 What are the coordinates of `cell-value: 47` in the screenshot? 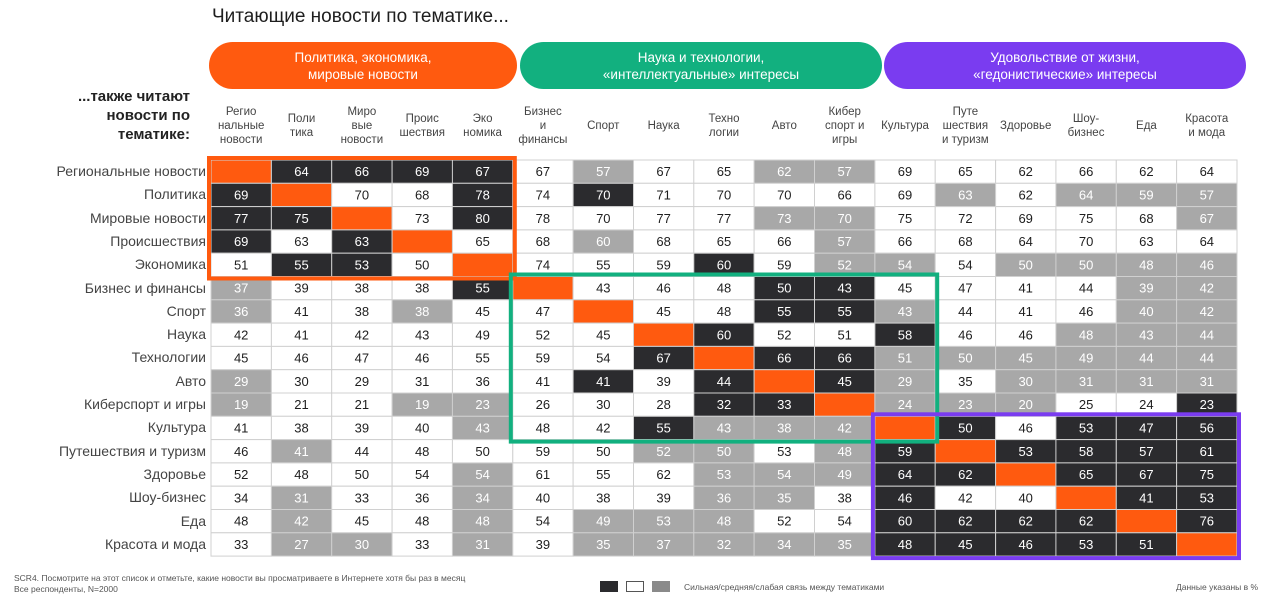 It's located at (362, 358).